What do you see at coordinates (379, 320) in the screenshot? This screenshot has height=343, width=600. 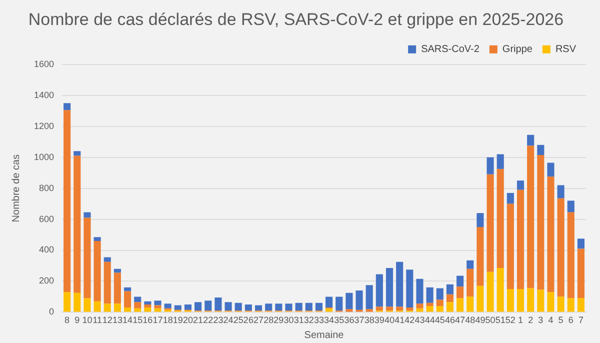 I see `x-tick-label: 39` at bounding box center [379, 320].